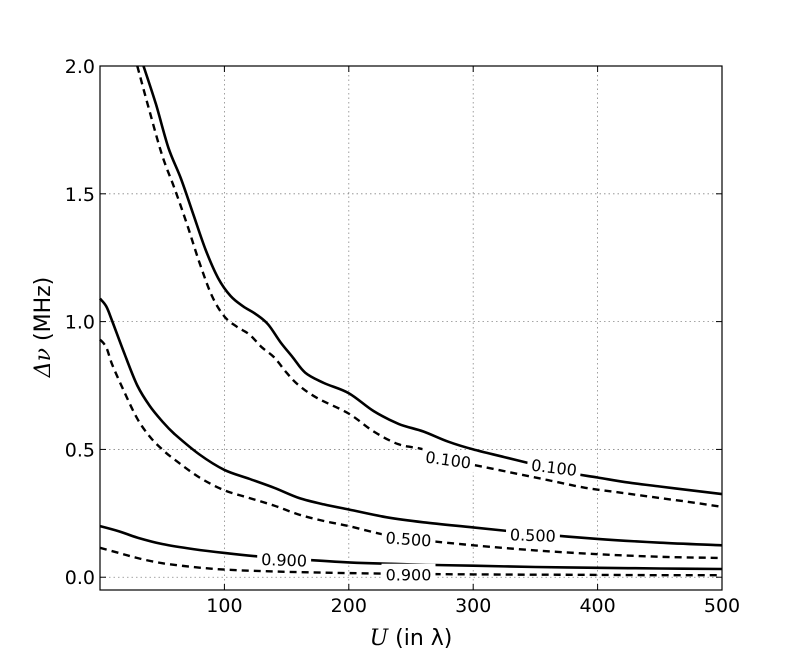  Describe the element at coordinates (349, 606) in the screenshot. I see `x-tick-label: 200` at that location.